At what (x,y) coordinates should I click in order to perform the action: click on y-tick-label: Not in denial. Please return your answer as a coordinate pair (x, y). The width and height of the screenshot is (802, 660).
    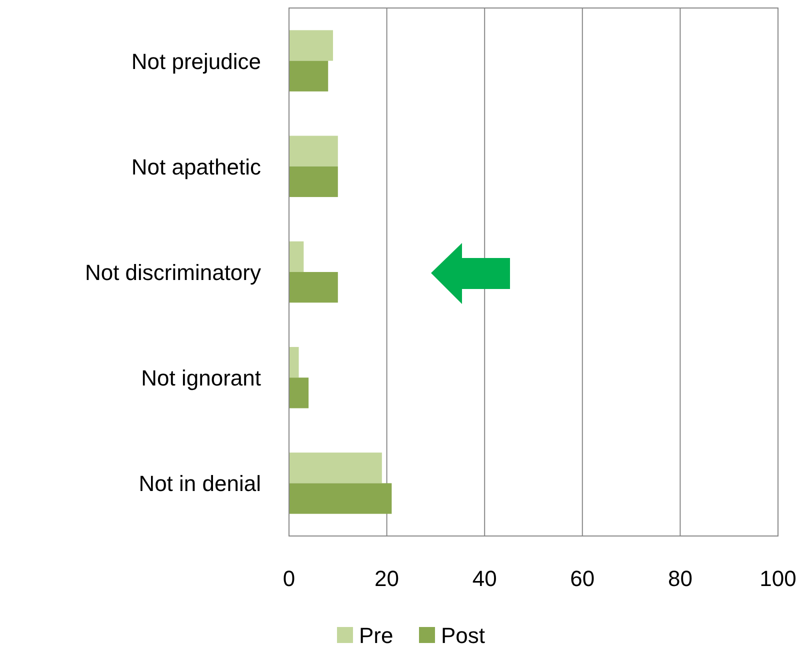
    Looking at the image, I should click on (199, 483).